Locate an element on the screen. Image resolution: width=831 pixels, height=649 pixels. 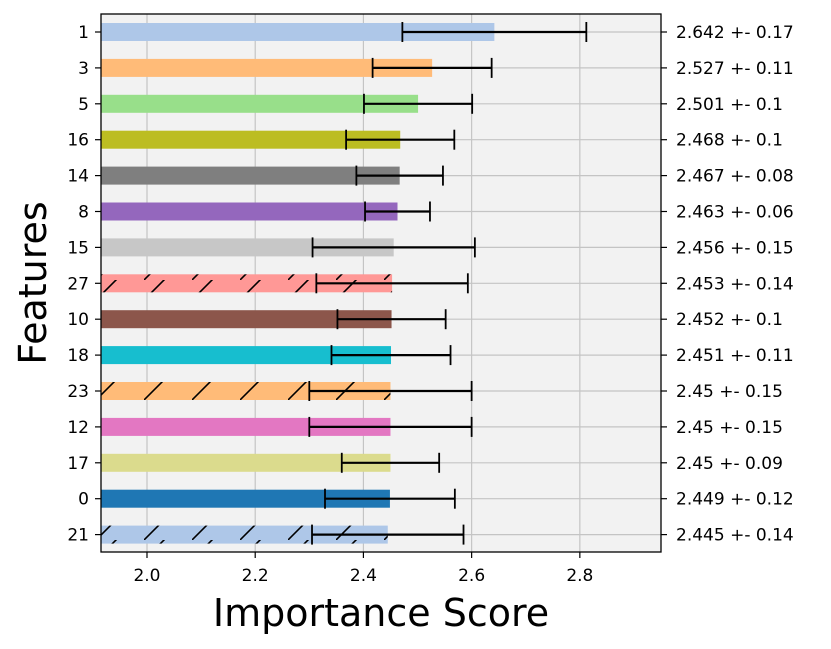
value-annotation: 2.453 +- 0.14 is located at coordinates (735, 284).